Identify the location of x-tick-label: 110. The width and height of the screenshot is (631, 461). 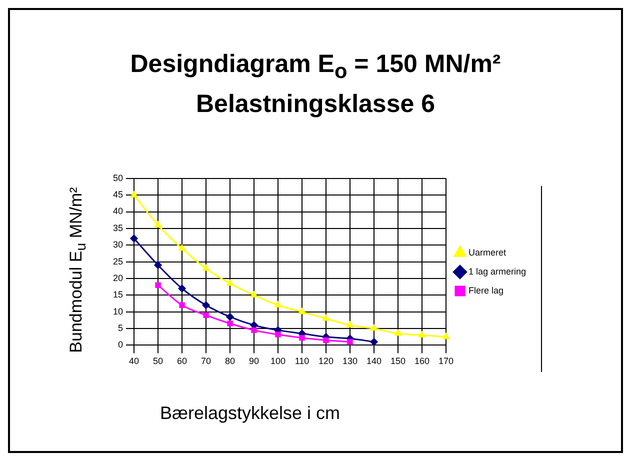
(302, 361).